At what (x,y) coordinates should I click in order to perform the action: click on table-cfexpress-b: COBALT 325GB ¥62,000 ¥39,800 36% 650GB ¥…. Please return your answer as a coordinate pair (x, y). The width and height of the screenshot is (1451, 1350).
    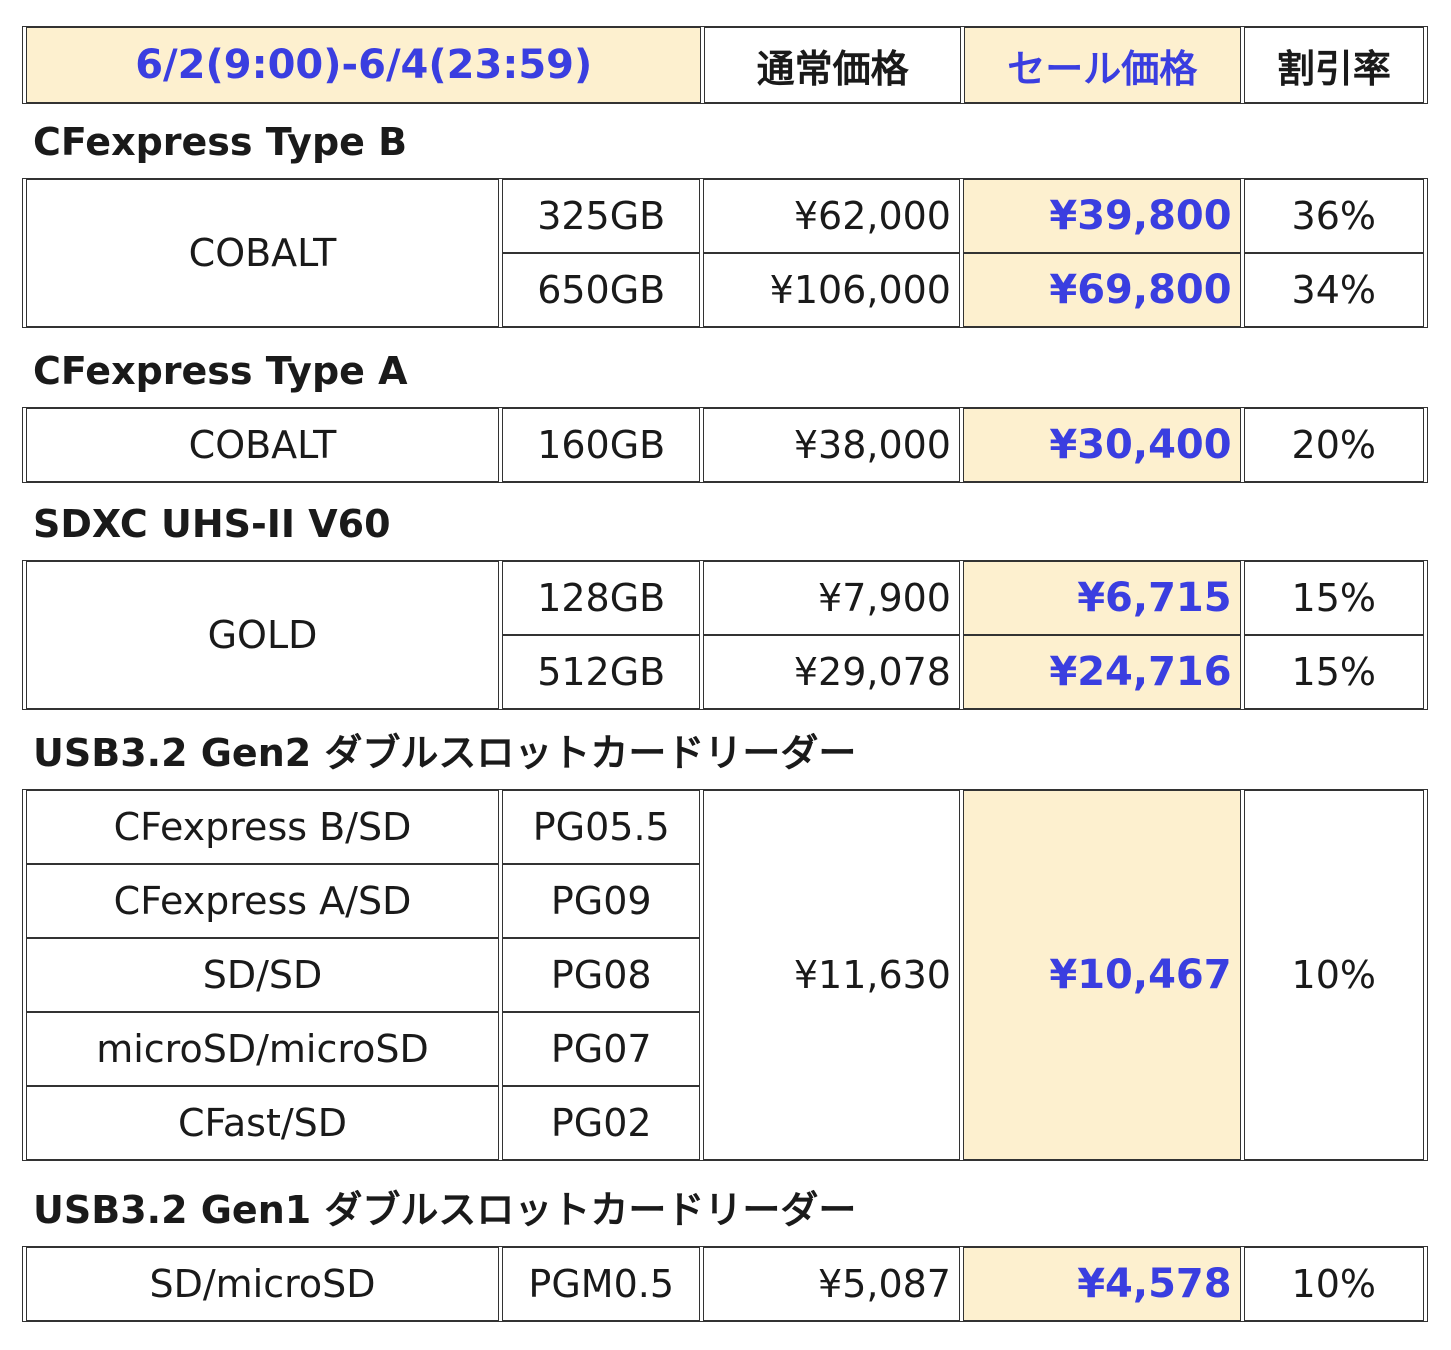
    Looking at the image, I should click on (725, 253).